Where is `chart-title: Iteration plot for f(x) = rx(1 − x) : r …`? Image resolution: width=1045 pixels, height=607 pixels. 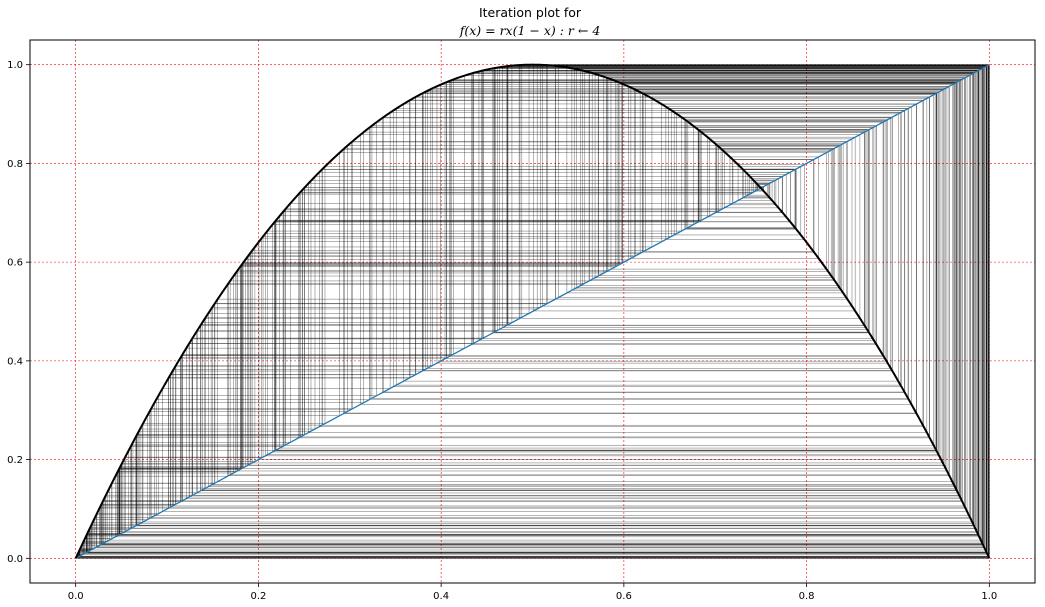
chart-title: Iteration plot for f(x) = rx(1 − x) : r … is located at coordinates (530, 21).